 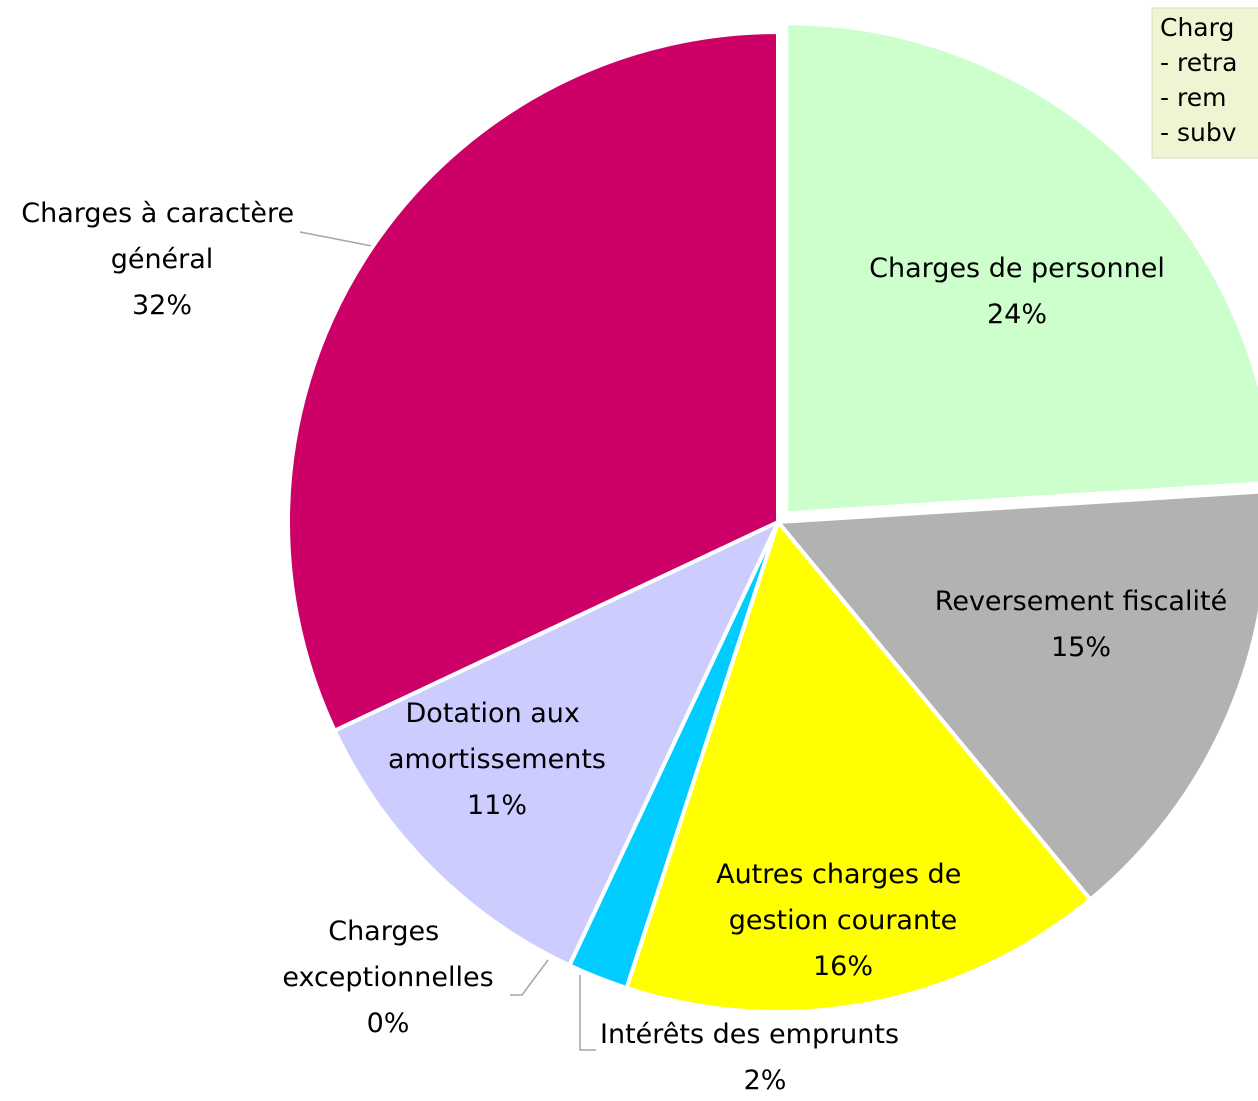 What do you see at coordinates (843, 966) in the screenshot?
I see `value-label: 16%` at bounding box center [843, 966].